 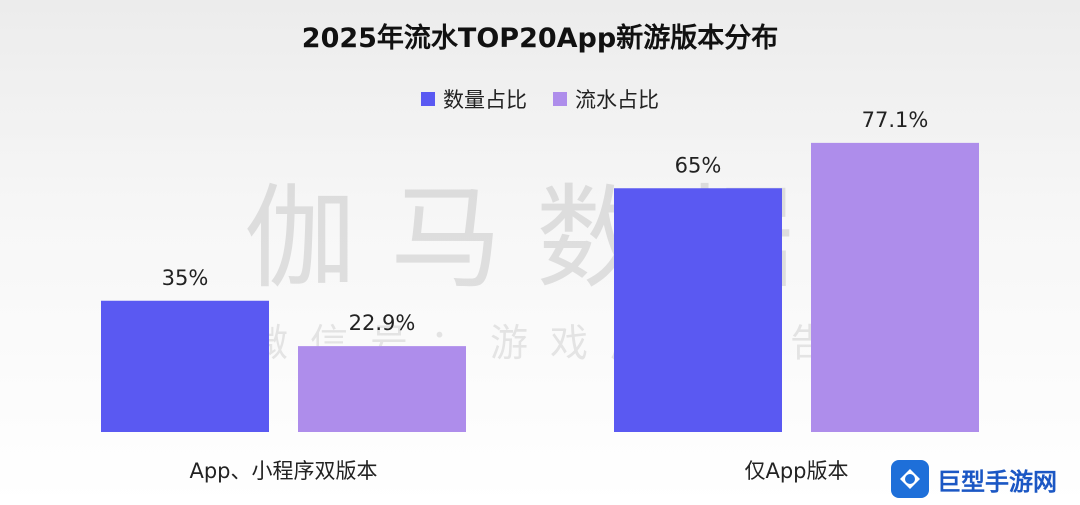 What do you see at coordinates (185, 278) in the screenshot?
I see `data-label-count-0: 35%` at bounding box center [185, 278].